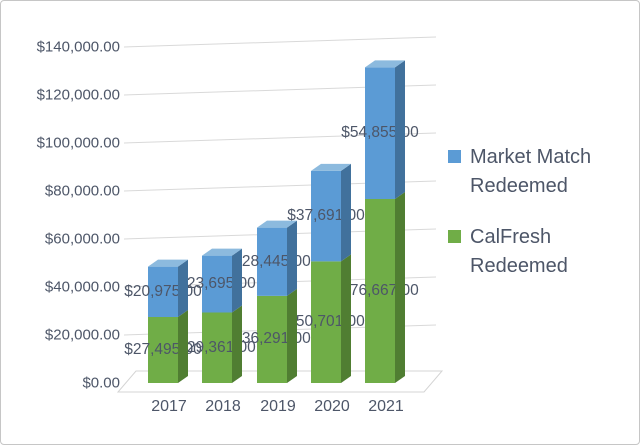  Describe the element at coordinates (163, 350) in the screenshot. I see `bar-calfresh-2017` at that location.